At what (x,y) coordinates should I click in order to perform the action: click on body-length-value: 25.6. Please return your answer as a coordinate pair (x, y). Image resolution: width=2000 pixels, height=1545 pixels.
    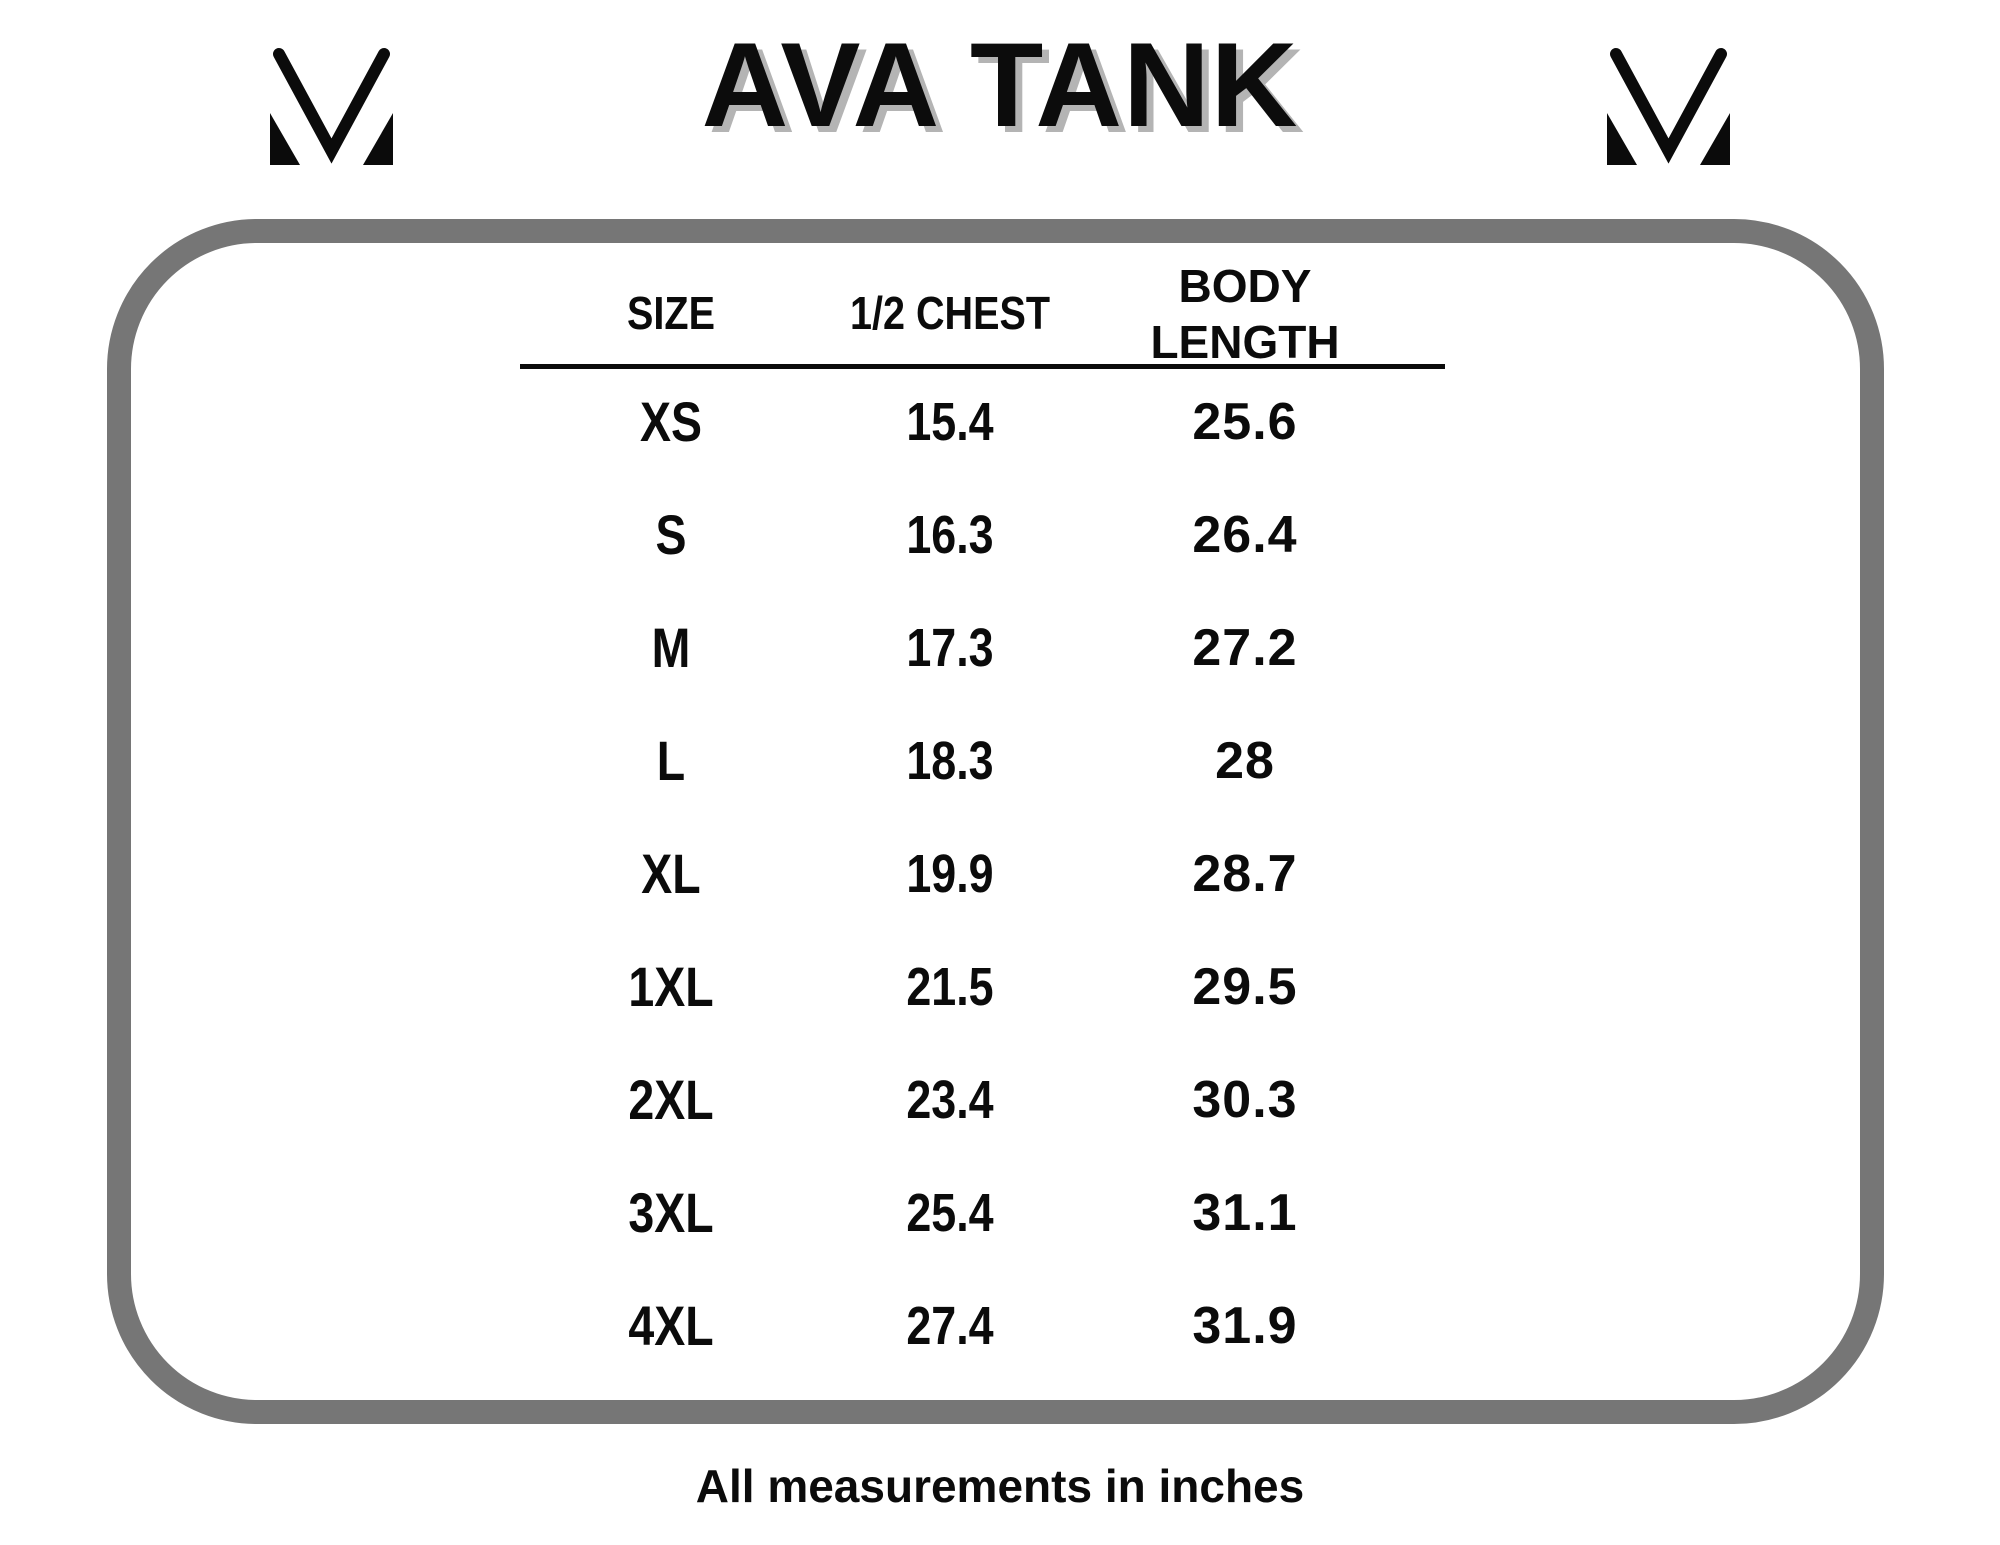
    Looking at the image, I should click on (1245, 421).